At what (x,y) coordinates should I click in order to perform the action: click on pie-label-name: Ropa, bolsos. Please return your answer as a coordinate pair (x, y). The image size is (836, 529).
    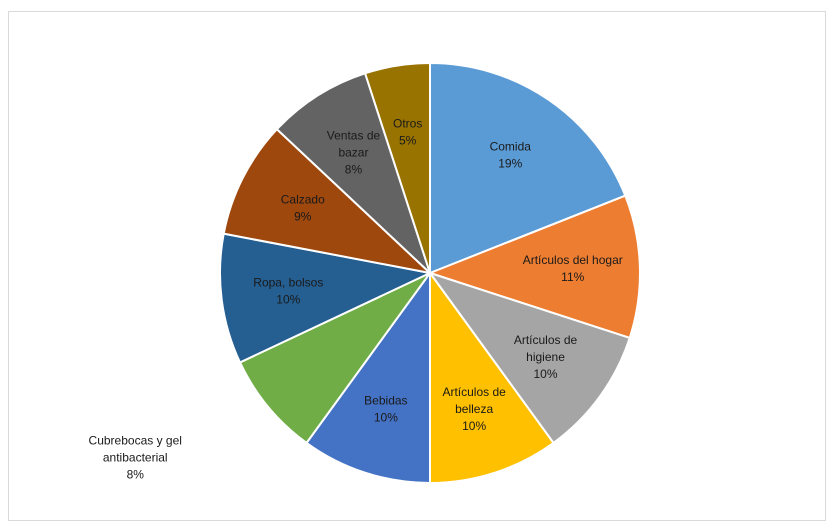
    Looking at the image, I should click on (288, 282).